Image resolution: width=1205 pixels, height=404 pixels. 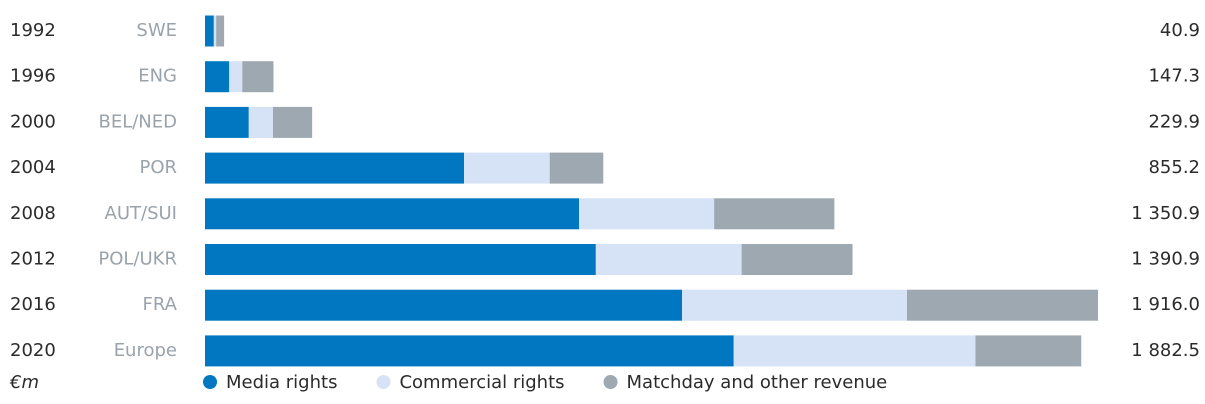 What do you see at coordinates (137, 259) in the screenshot?
I see `host-label: POL/UKR` at bounding box center [137, 259].